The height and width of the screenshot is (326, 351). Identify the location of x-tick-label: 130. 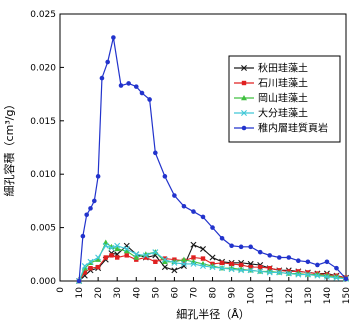
(309, 295).